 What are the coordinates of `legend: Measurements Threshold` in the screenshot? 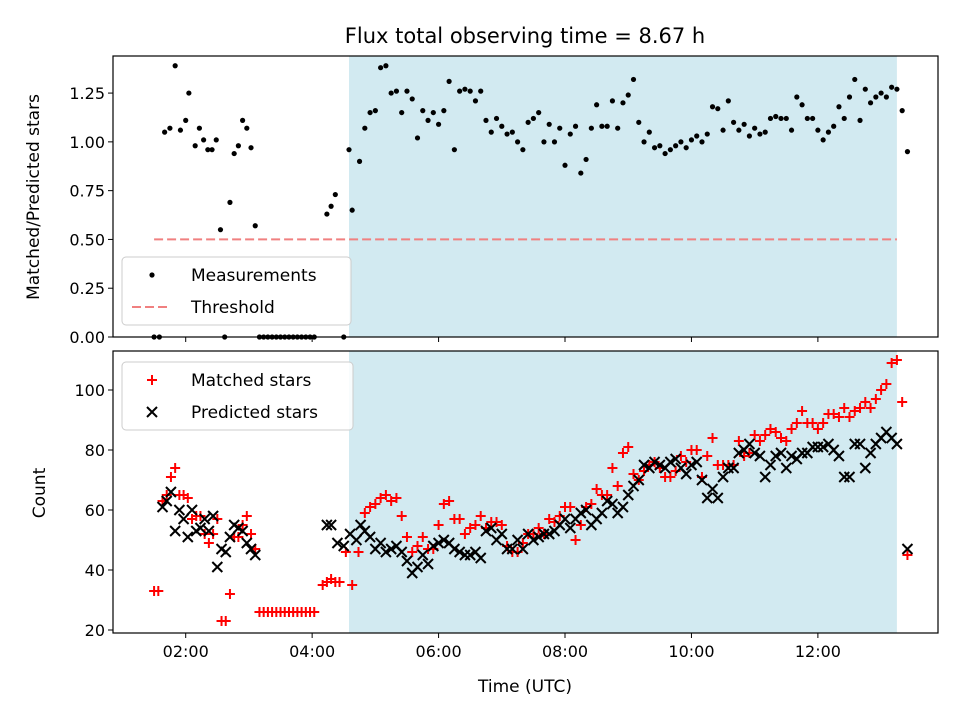 It's located at (236, 291).